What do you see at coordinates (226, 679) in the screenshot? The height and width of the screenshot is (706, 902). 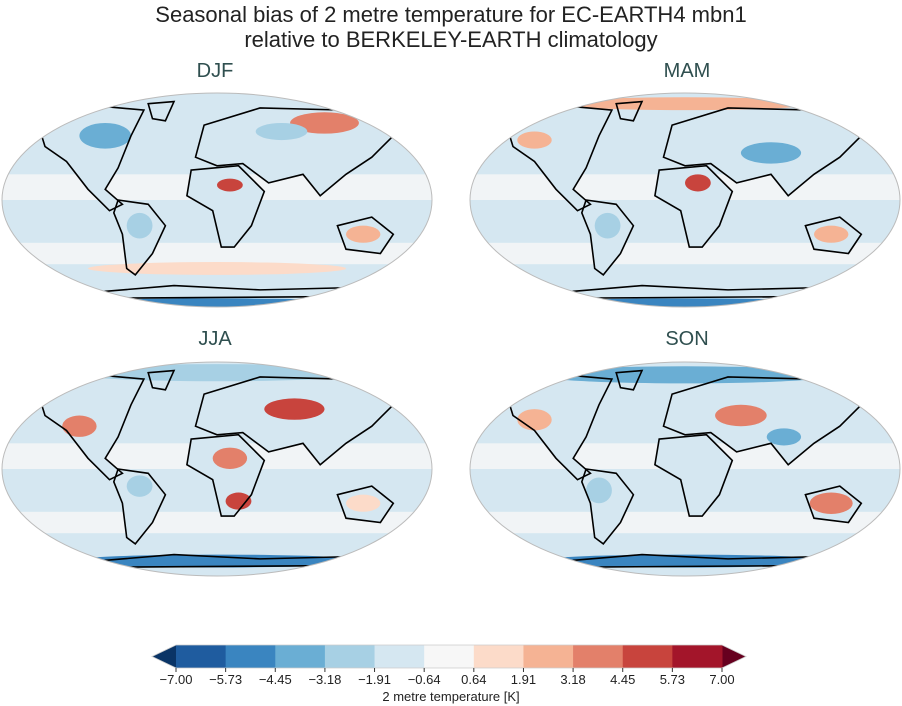 I see `colorbar-tick-label: −5.73` at bounding box center [226, 679].